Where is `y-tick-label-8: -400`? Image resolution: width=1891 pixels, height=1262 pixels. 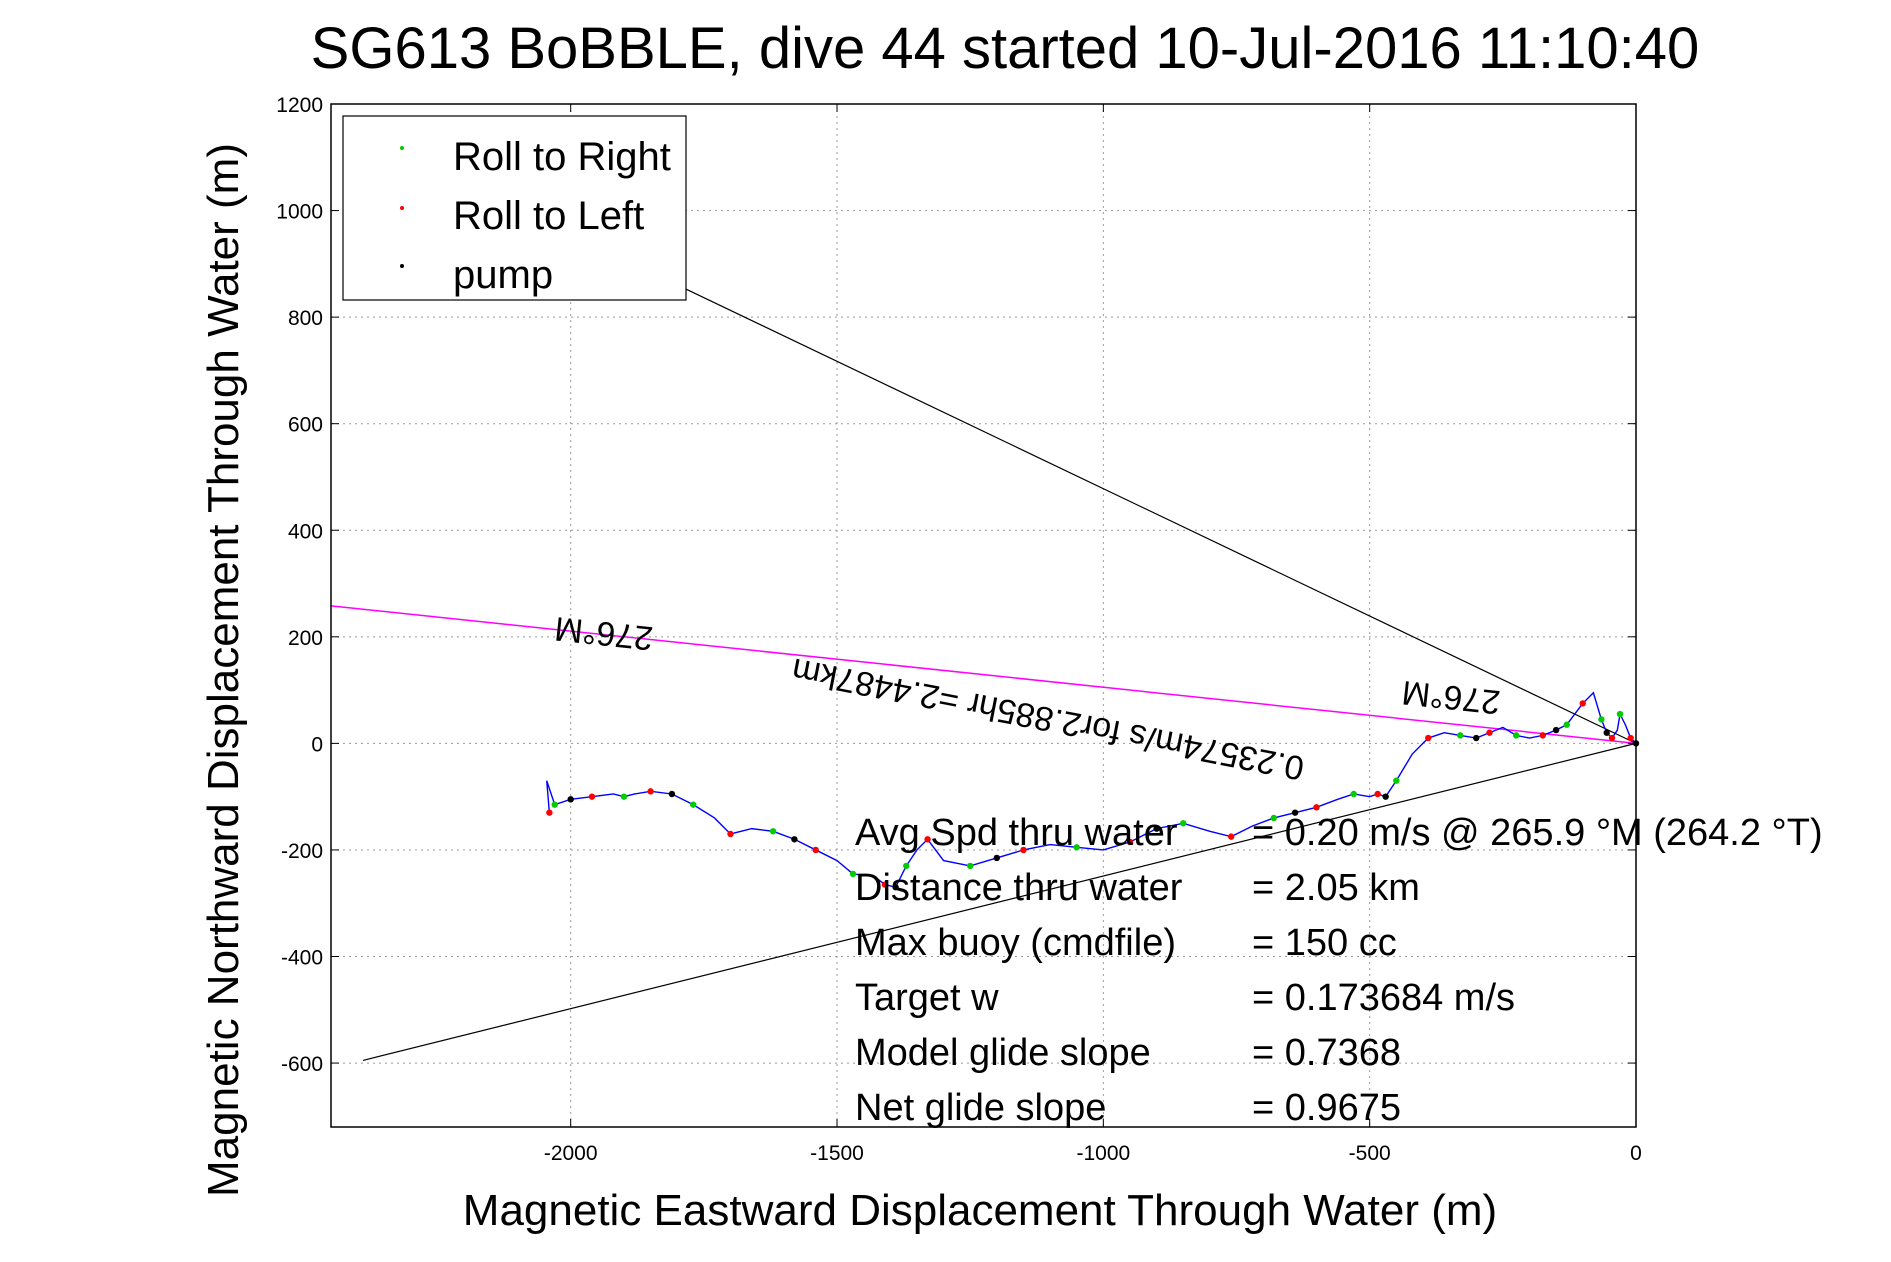 y-tick-label-8: -400 is located at coordinates (302, 958).